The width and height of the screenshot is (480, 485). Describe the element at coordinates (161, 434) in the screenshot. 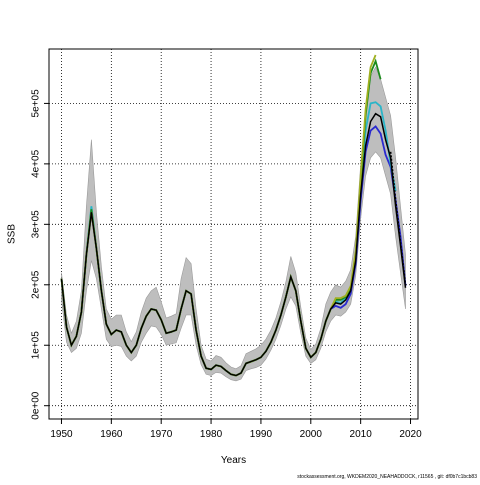

I see `x-tick-label: 1970` at that location.